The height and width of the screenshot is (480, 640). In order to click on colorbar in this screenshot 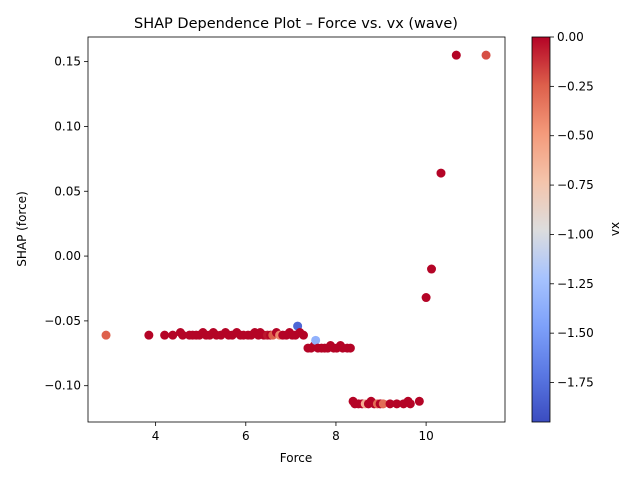, I will do `click(541, 229)`.